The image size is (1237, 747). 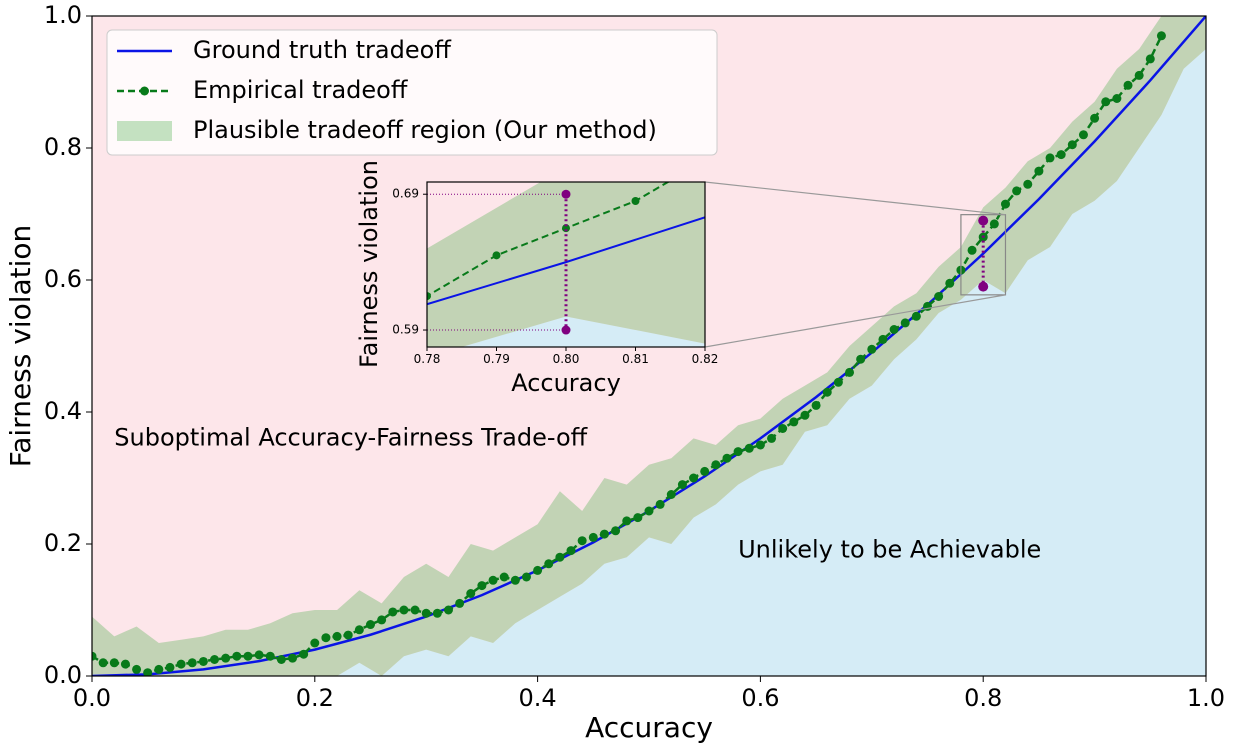 I want to click on y-tick-label: 0.69, so click(x=405, y=194).